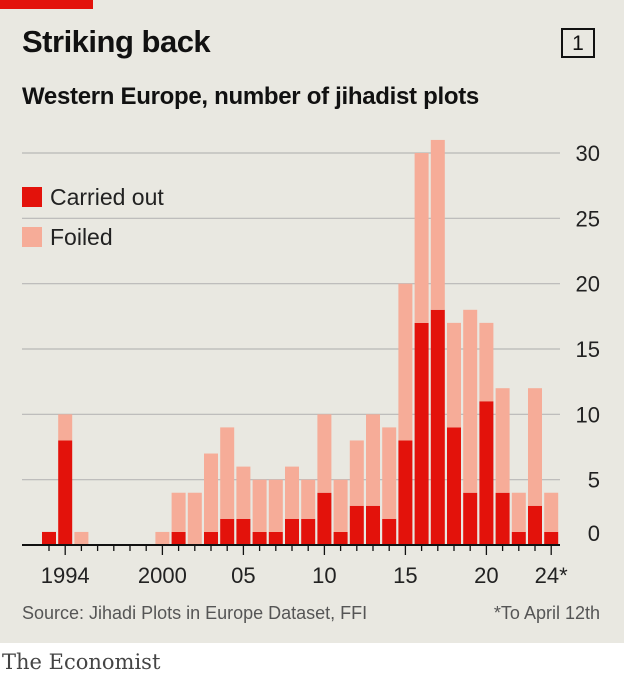 Image resolution: width=624 pixels, height=680 pixels. What do you see at coordinates (275, 505) in the screenshot?
I see `bar-foiled-2007` at bounding box center [275, 505].